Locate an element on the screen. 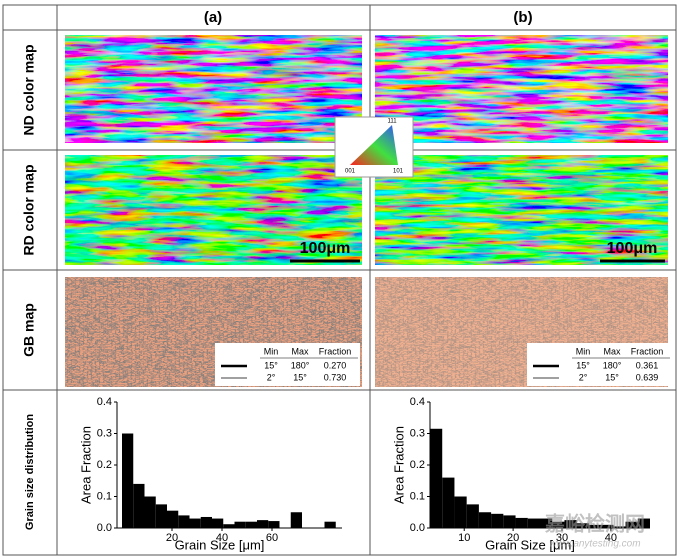 The image size is (680, 560). gb-table-cell: 0.361 is located at coordinates (647, 365).